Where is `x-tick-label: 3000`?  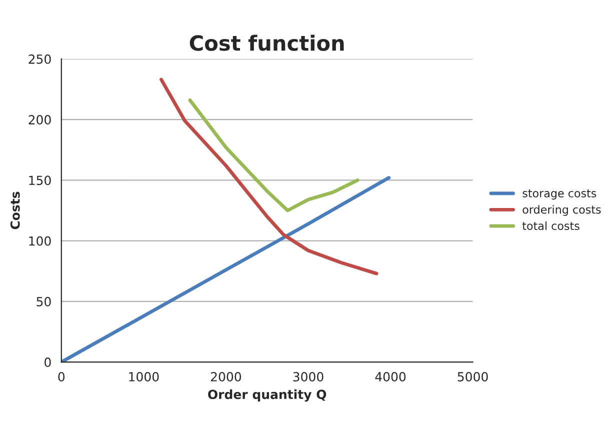
x-tick-label: 3000 is located at coordinates (308, 377).